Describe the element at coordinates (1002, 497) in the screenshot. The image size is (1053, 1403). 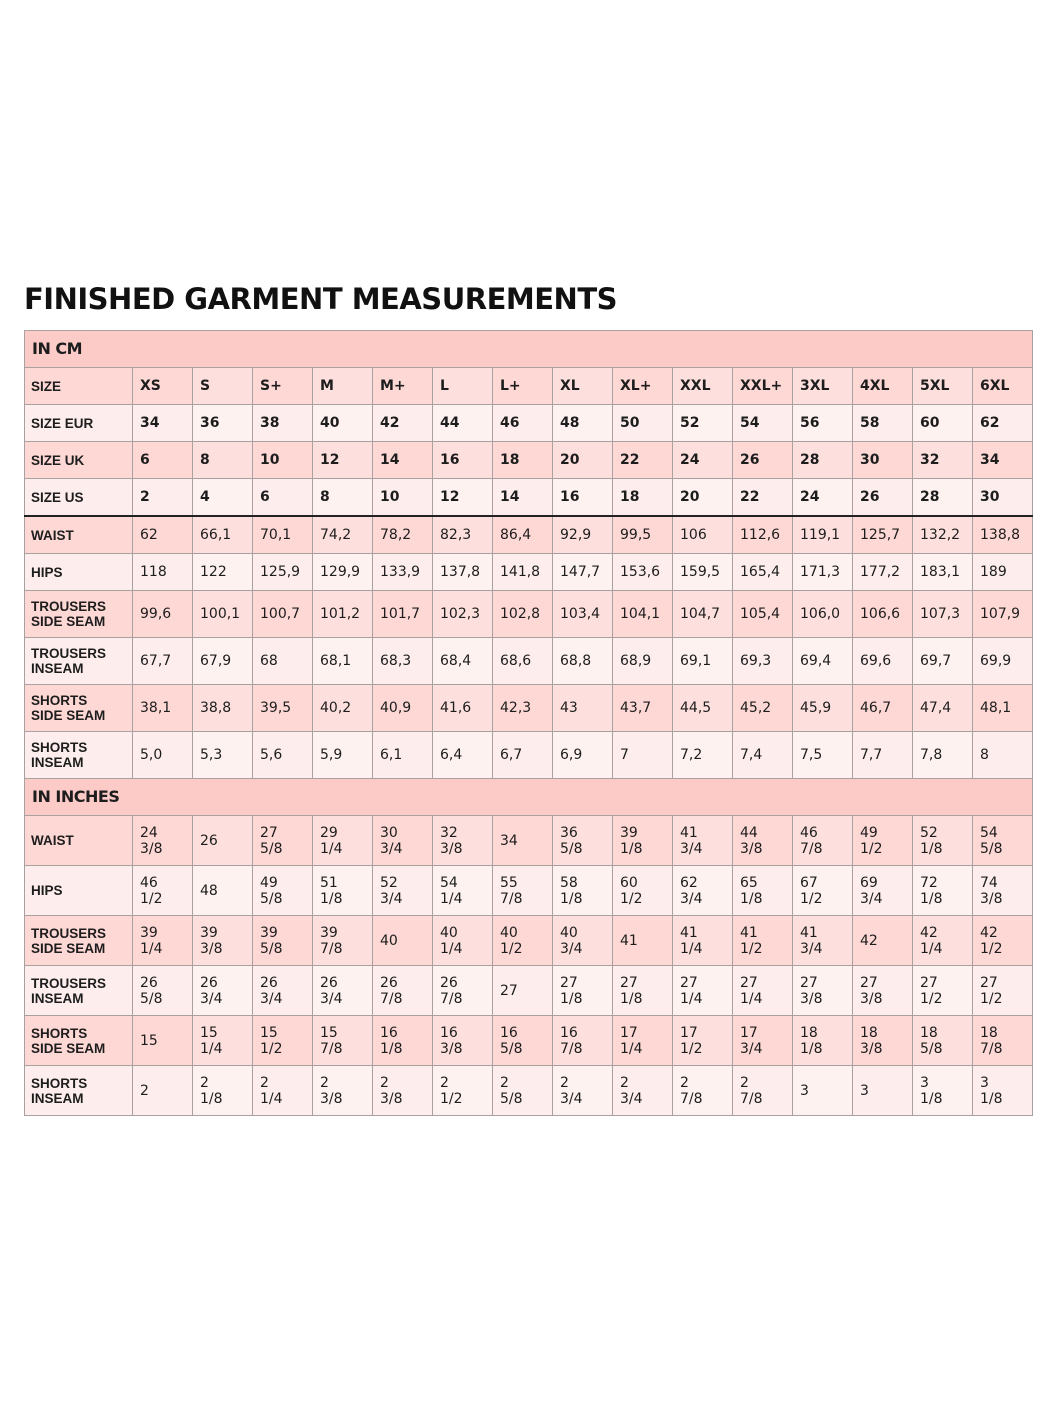
I see `table-cell: 30` at that location.